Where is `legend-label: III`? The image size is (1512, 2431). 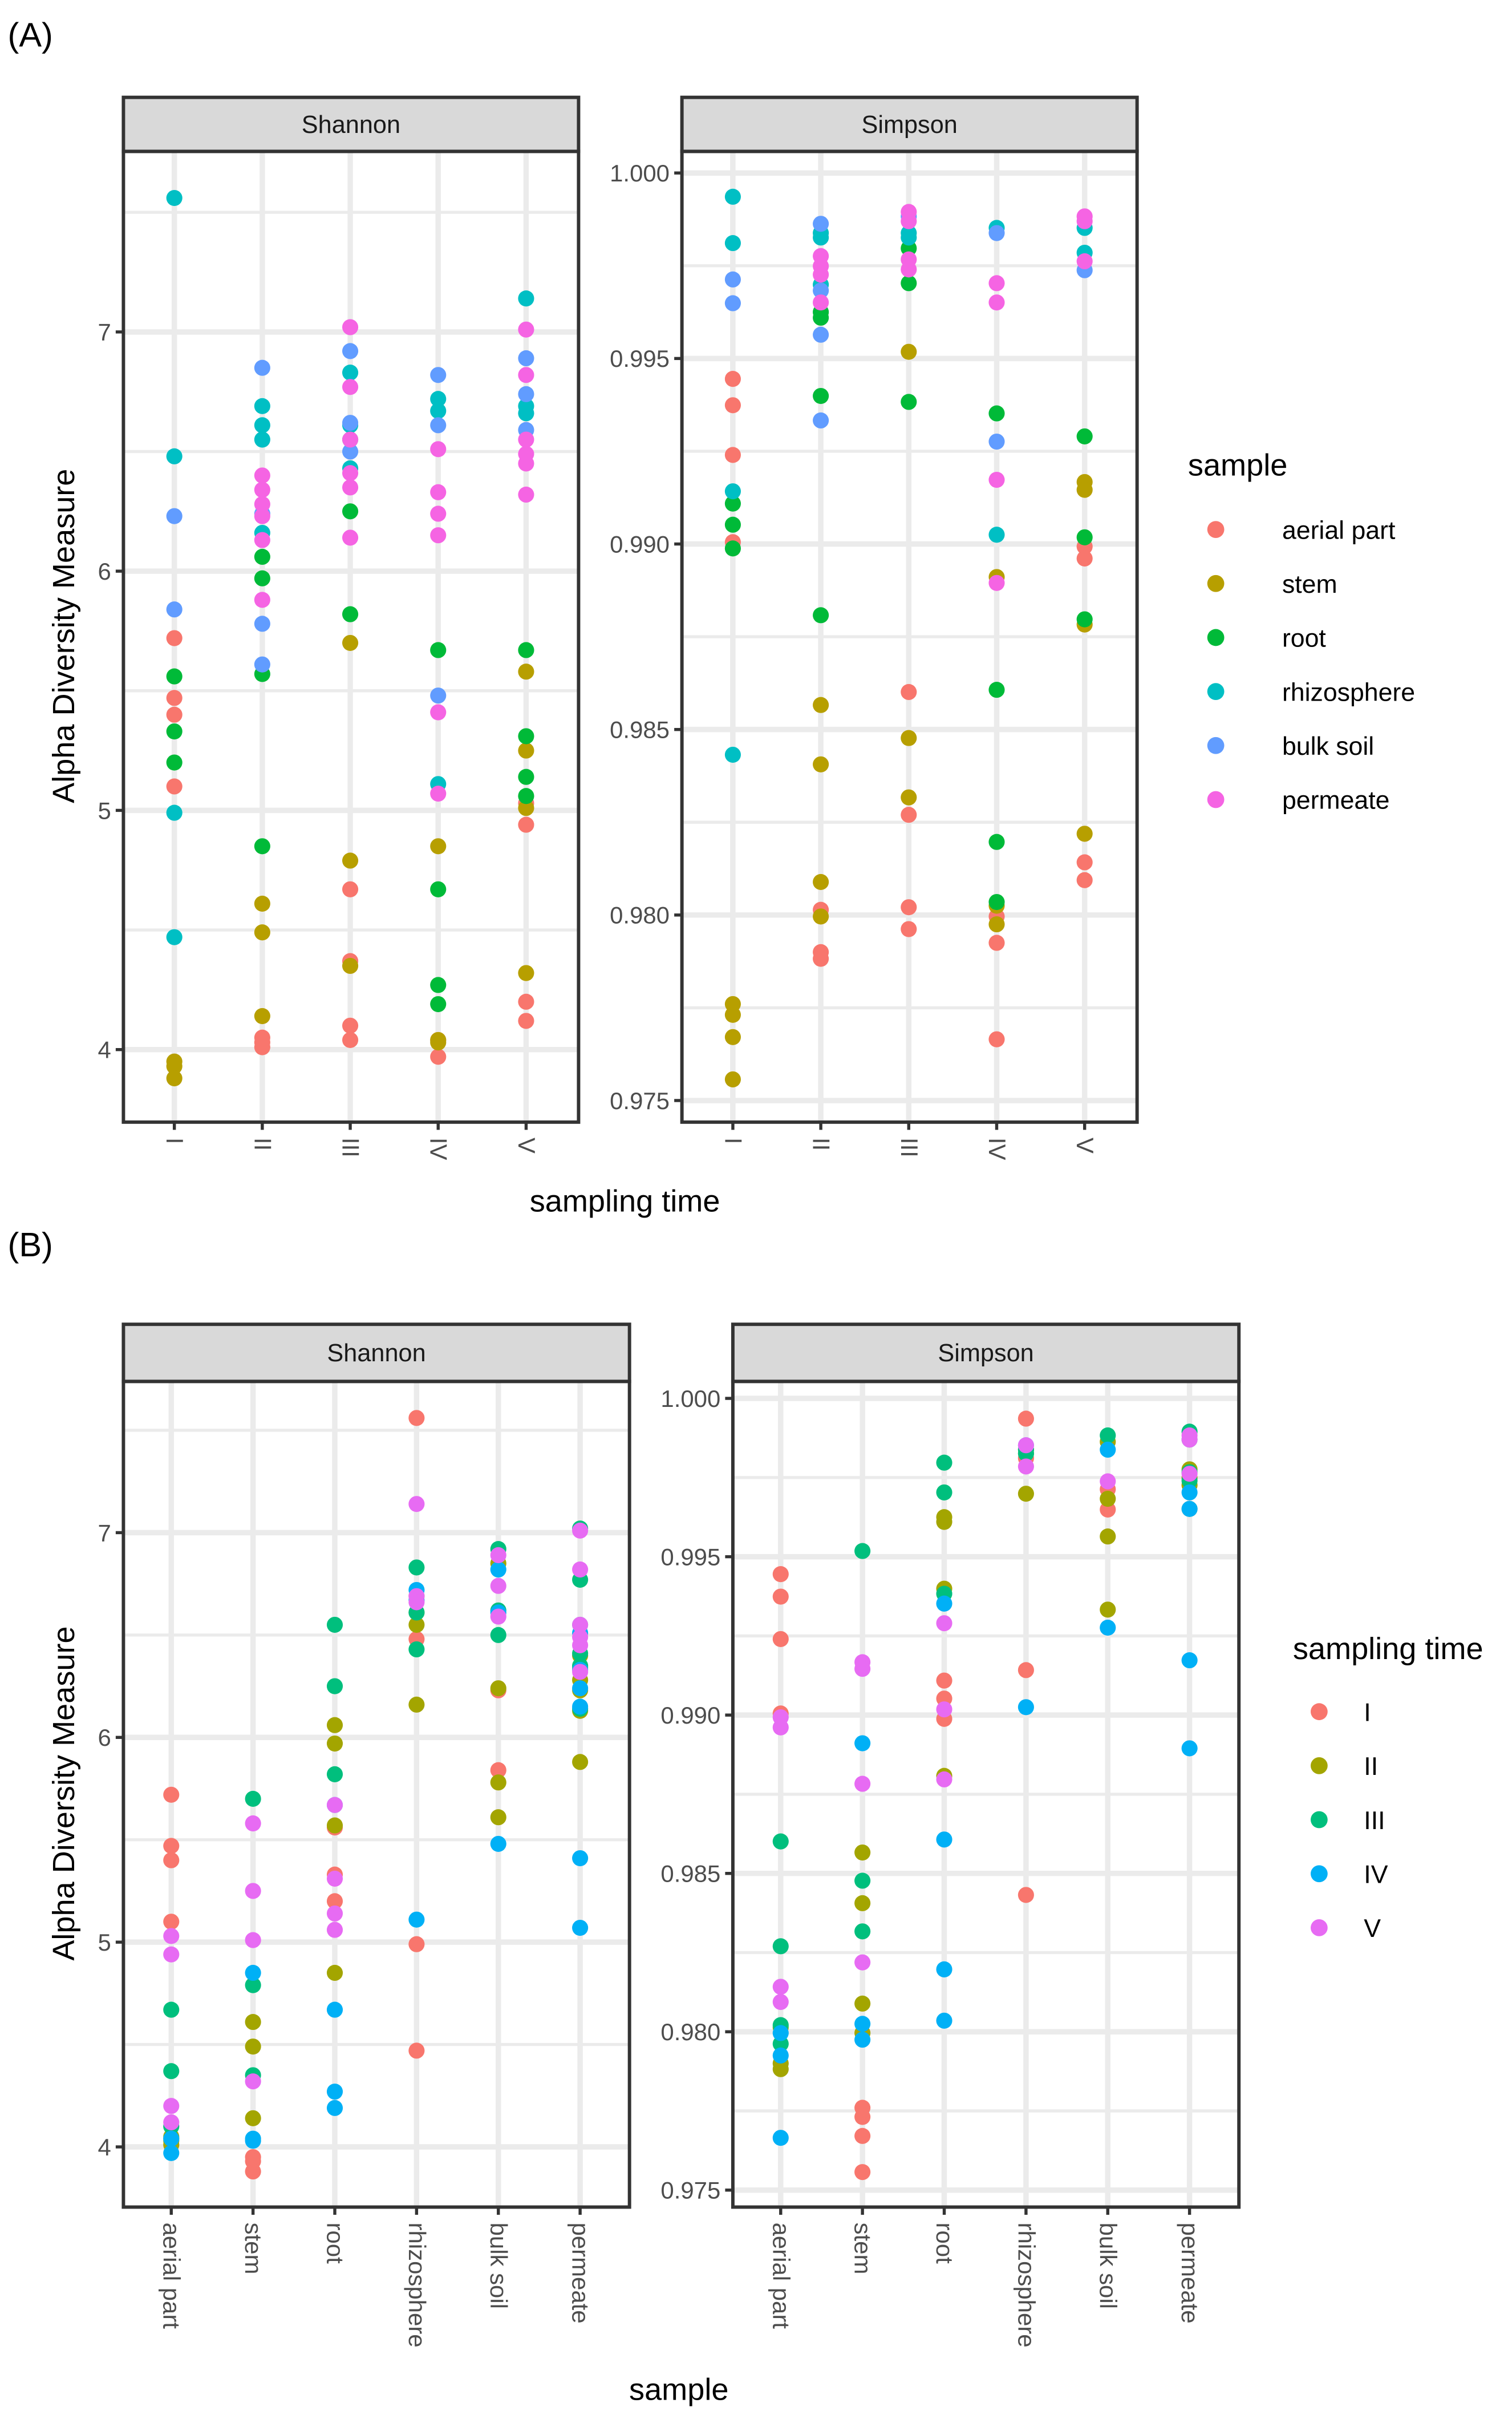 legend-label: III is located at coordinates (1374, 1821).